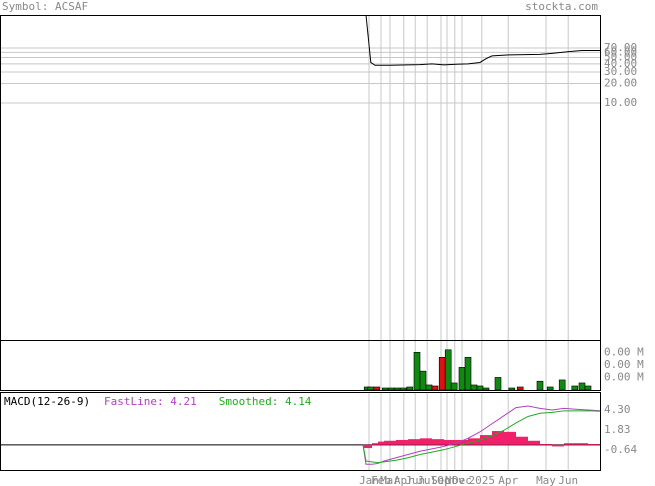 The width and height of the screenshot is (655, 486). I want to click on macd-title: MACD(12-26-9), so click(47, 401).